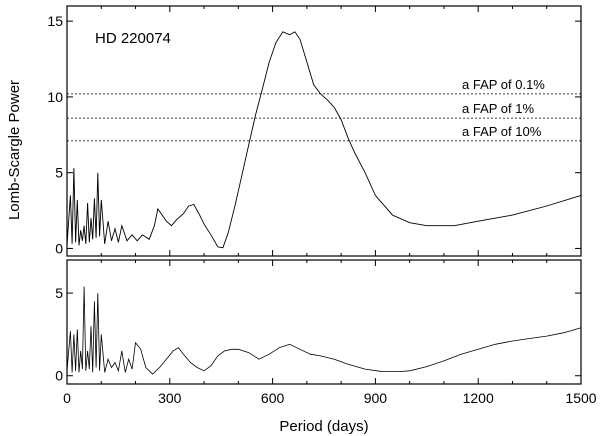  Describe the element at coordinates (503, 84) in the screenshot. I see `fap-label: a FAP of 0.1%` at that location.